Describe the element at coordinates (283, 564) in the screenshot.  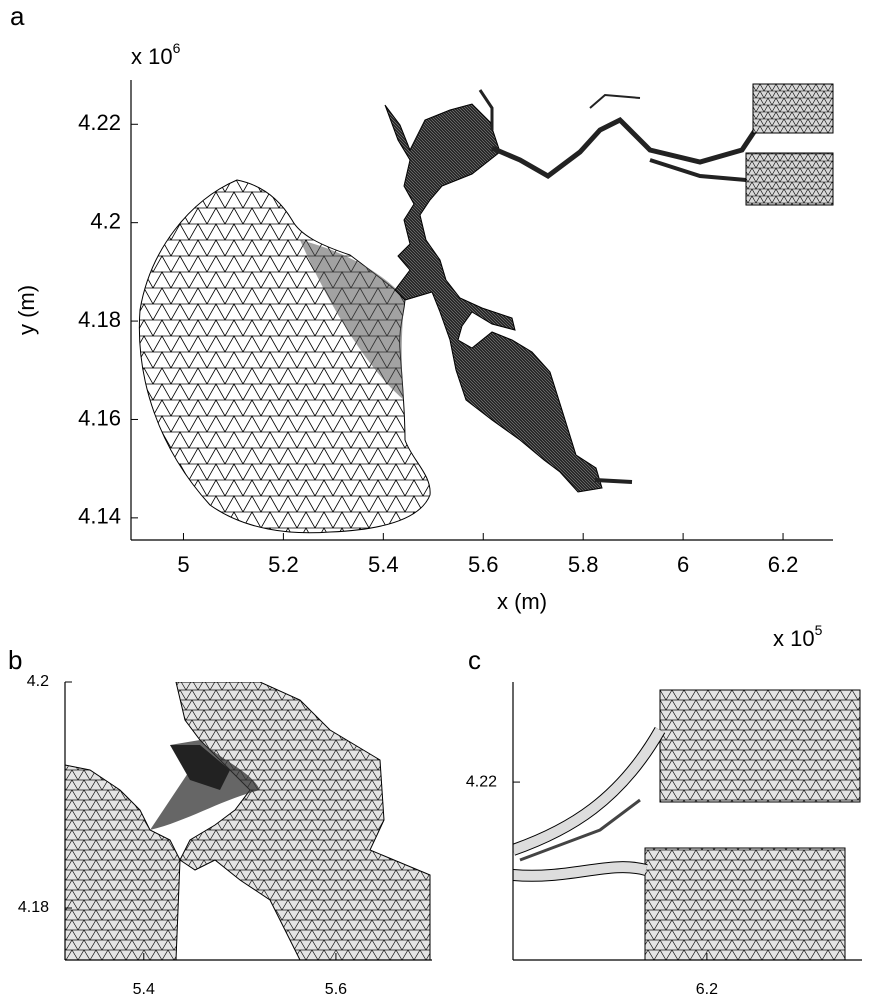
I see `x-tick-label: 5.2` at that location.